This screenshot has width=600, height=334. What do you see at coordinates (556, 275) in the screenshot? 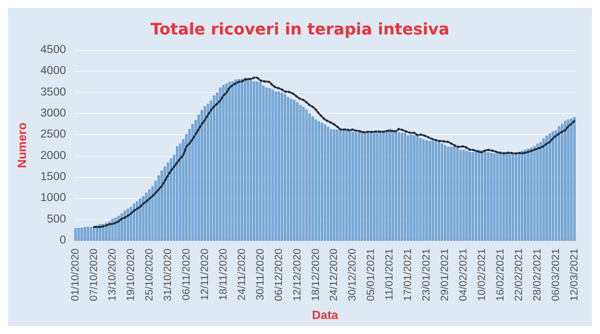
I see `x-tick-label: 06/03/2021` at bounding box center [556, 275].